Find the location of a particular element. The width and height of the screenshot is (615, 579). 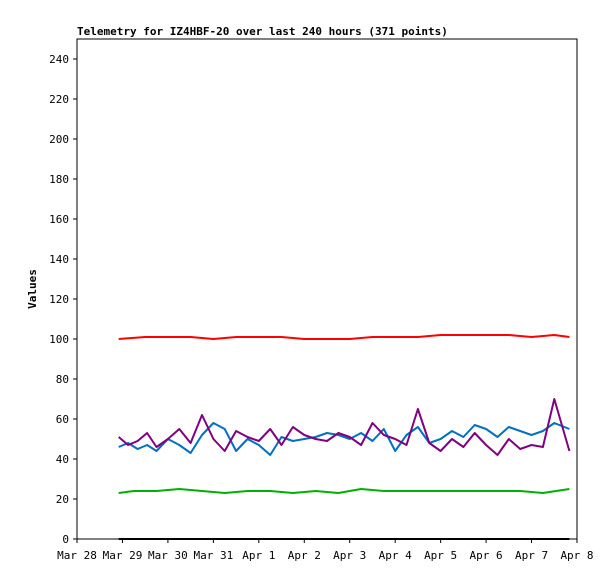

x-tick-label: Apr 7 is located at coordinates (531, 555).